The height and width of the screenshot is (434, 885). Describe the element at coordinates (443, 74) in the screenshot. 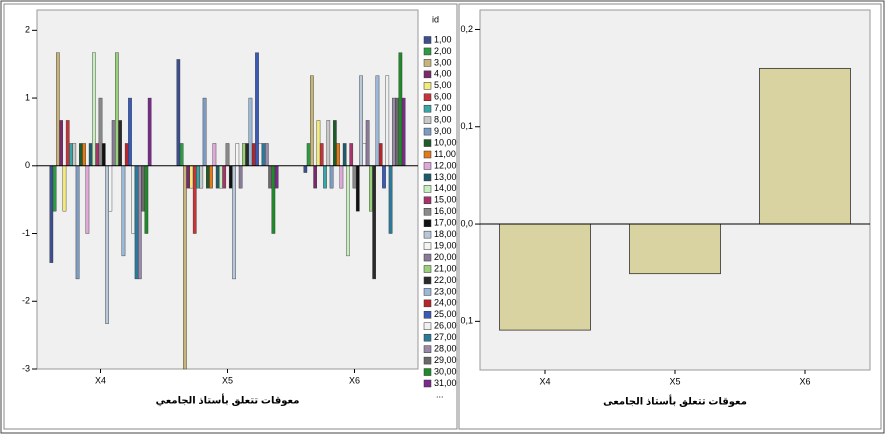

I see `legend-label: 4,00` at that location.